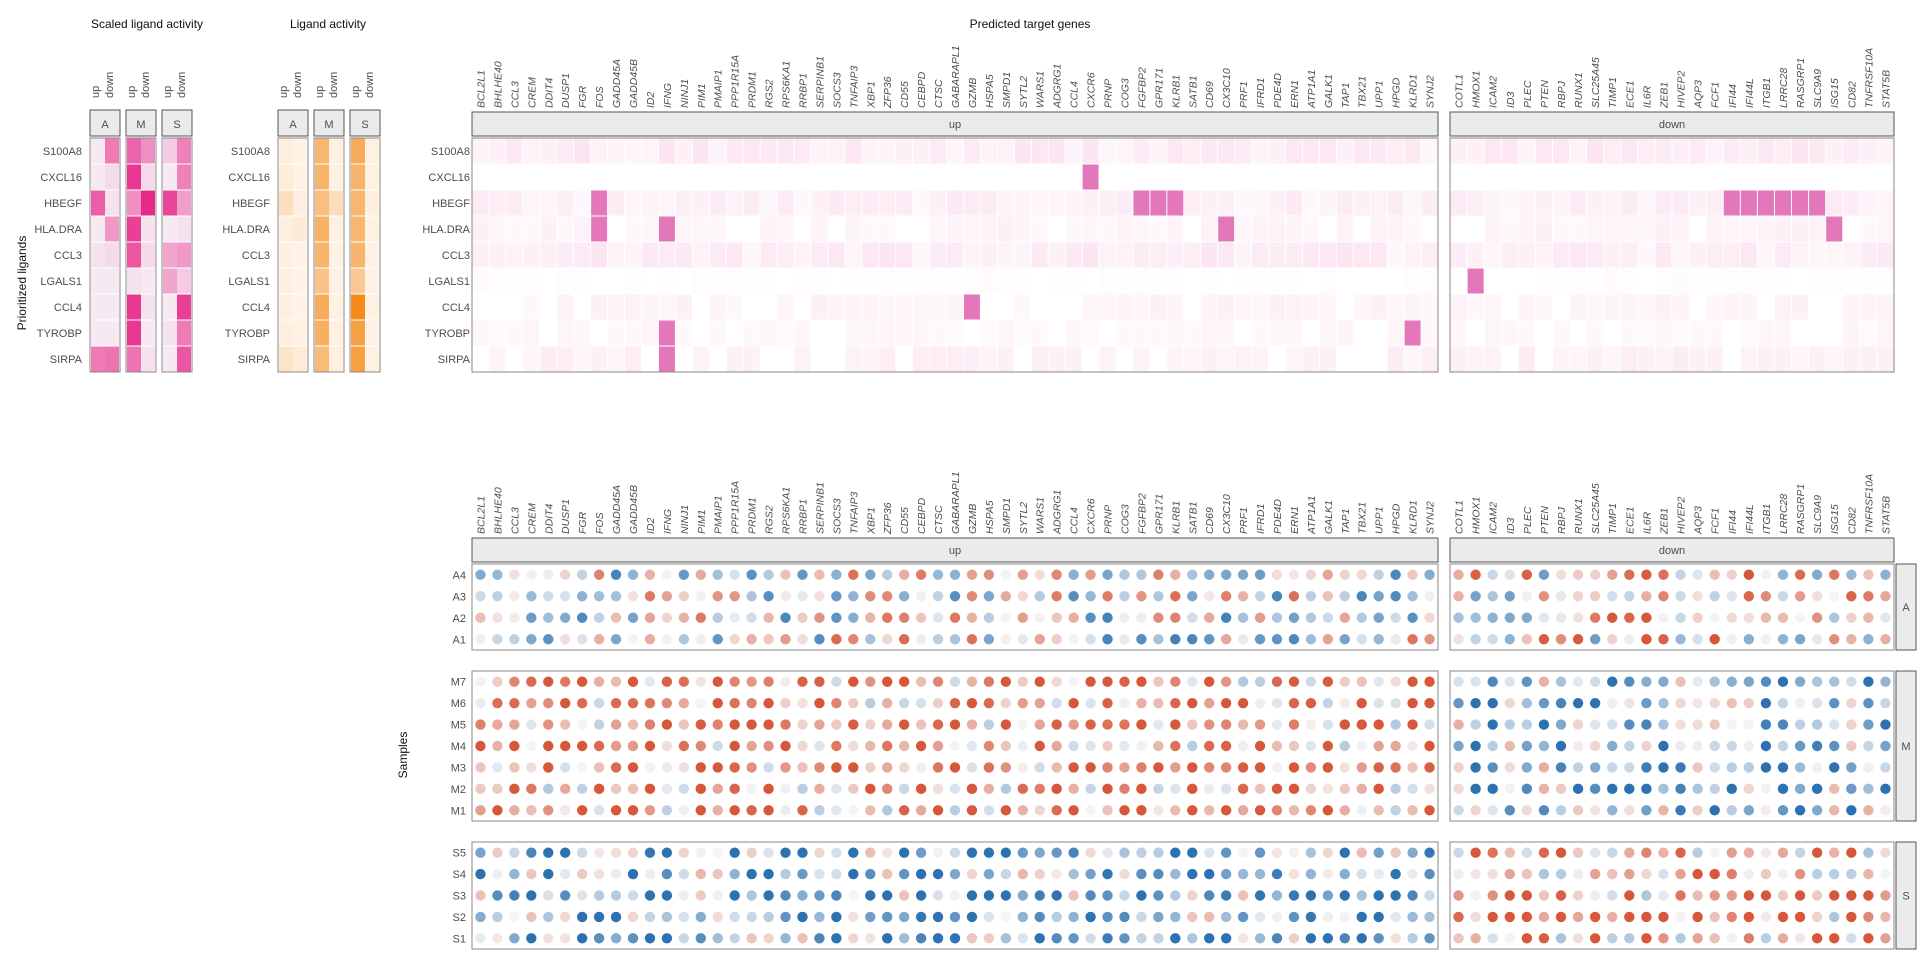 The width and height of the screenshot is (1920, 960). Describe the element at coordinates (1664, 521) in the screenshot. I see `bottom-gene-down-ZEB1-12: ZEB1` at that location.